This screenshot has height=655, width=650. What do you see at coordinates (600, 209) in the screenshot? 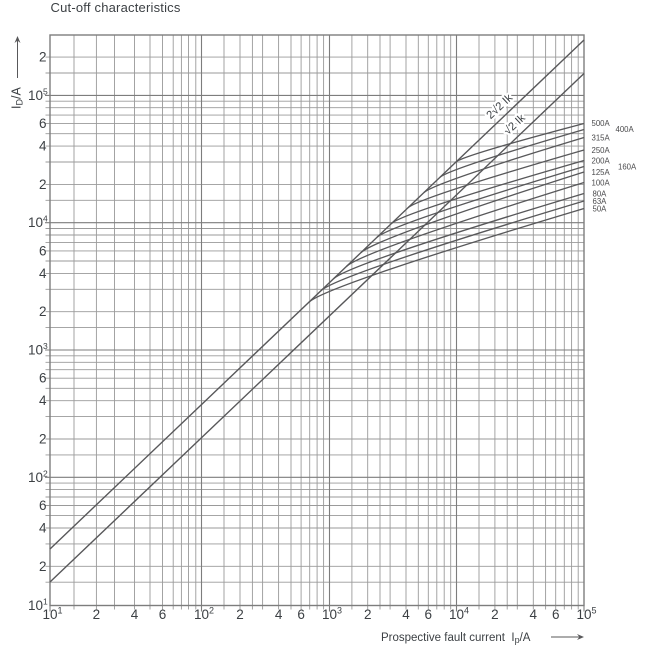
I see `svg-text: 50A` at bounding box center [600, 209].